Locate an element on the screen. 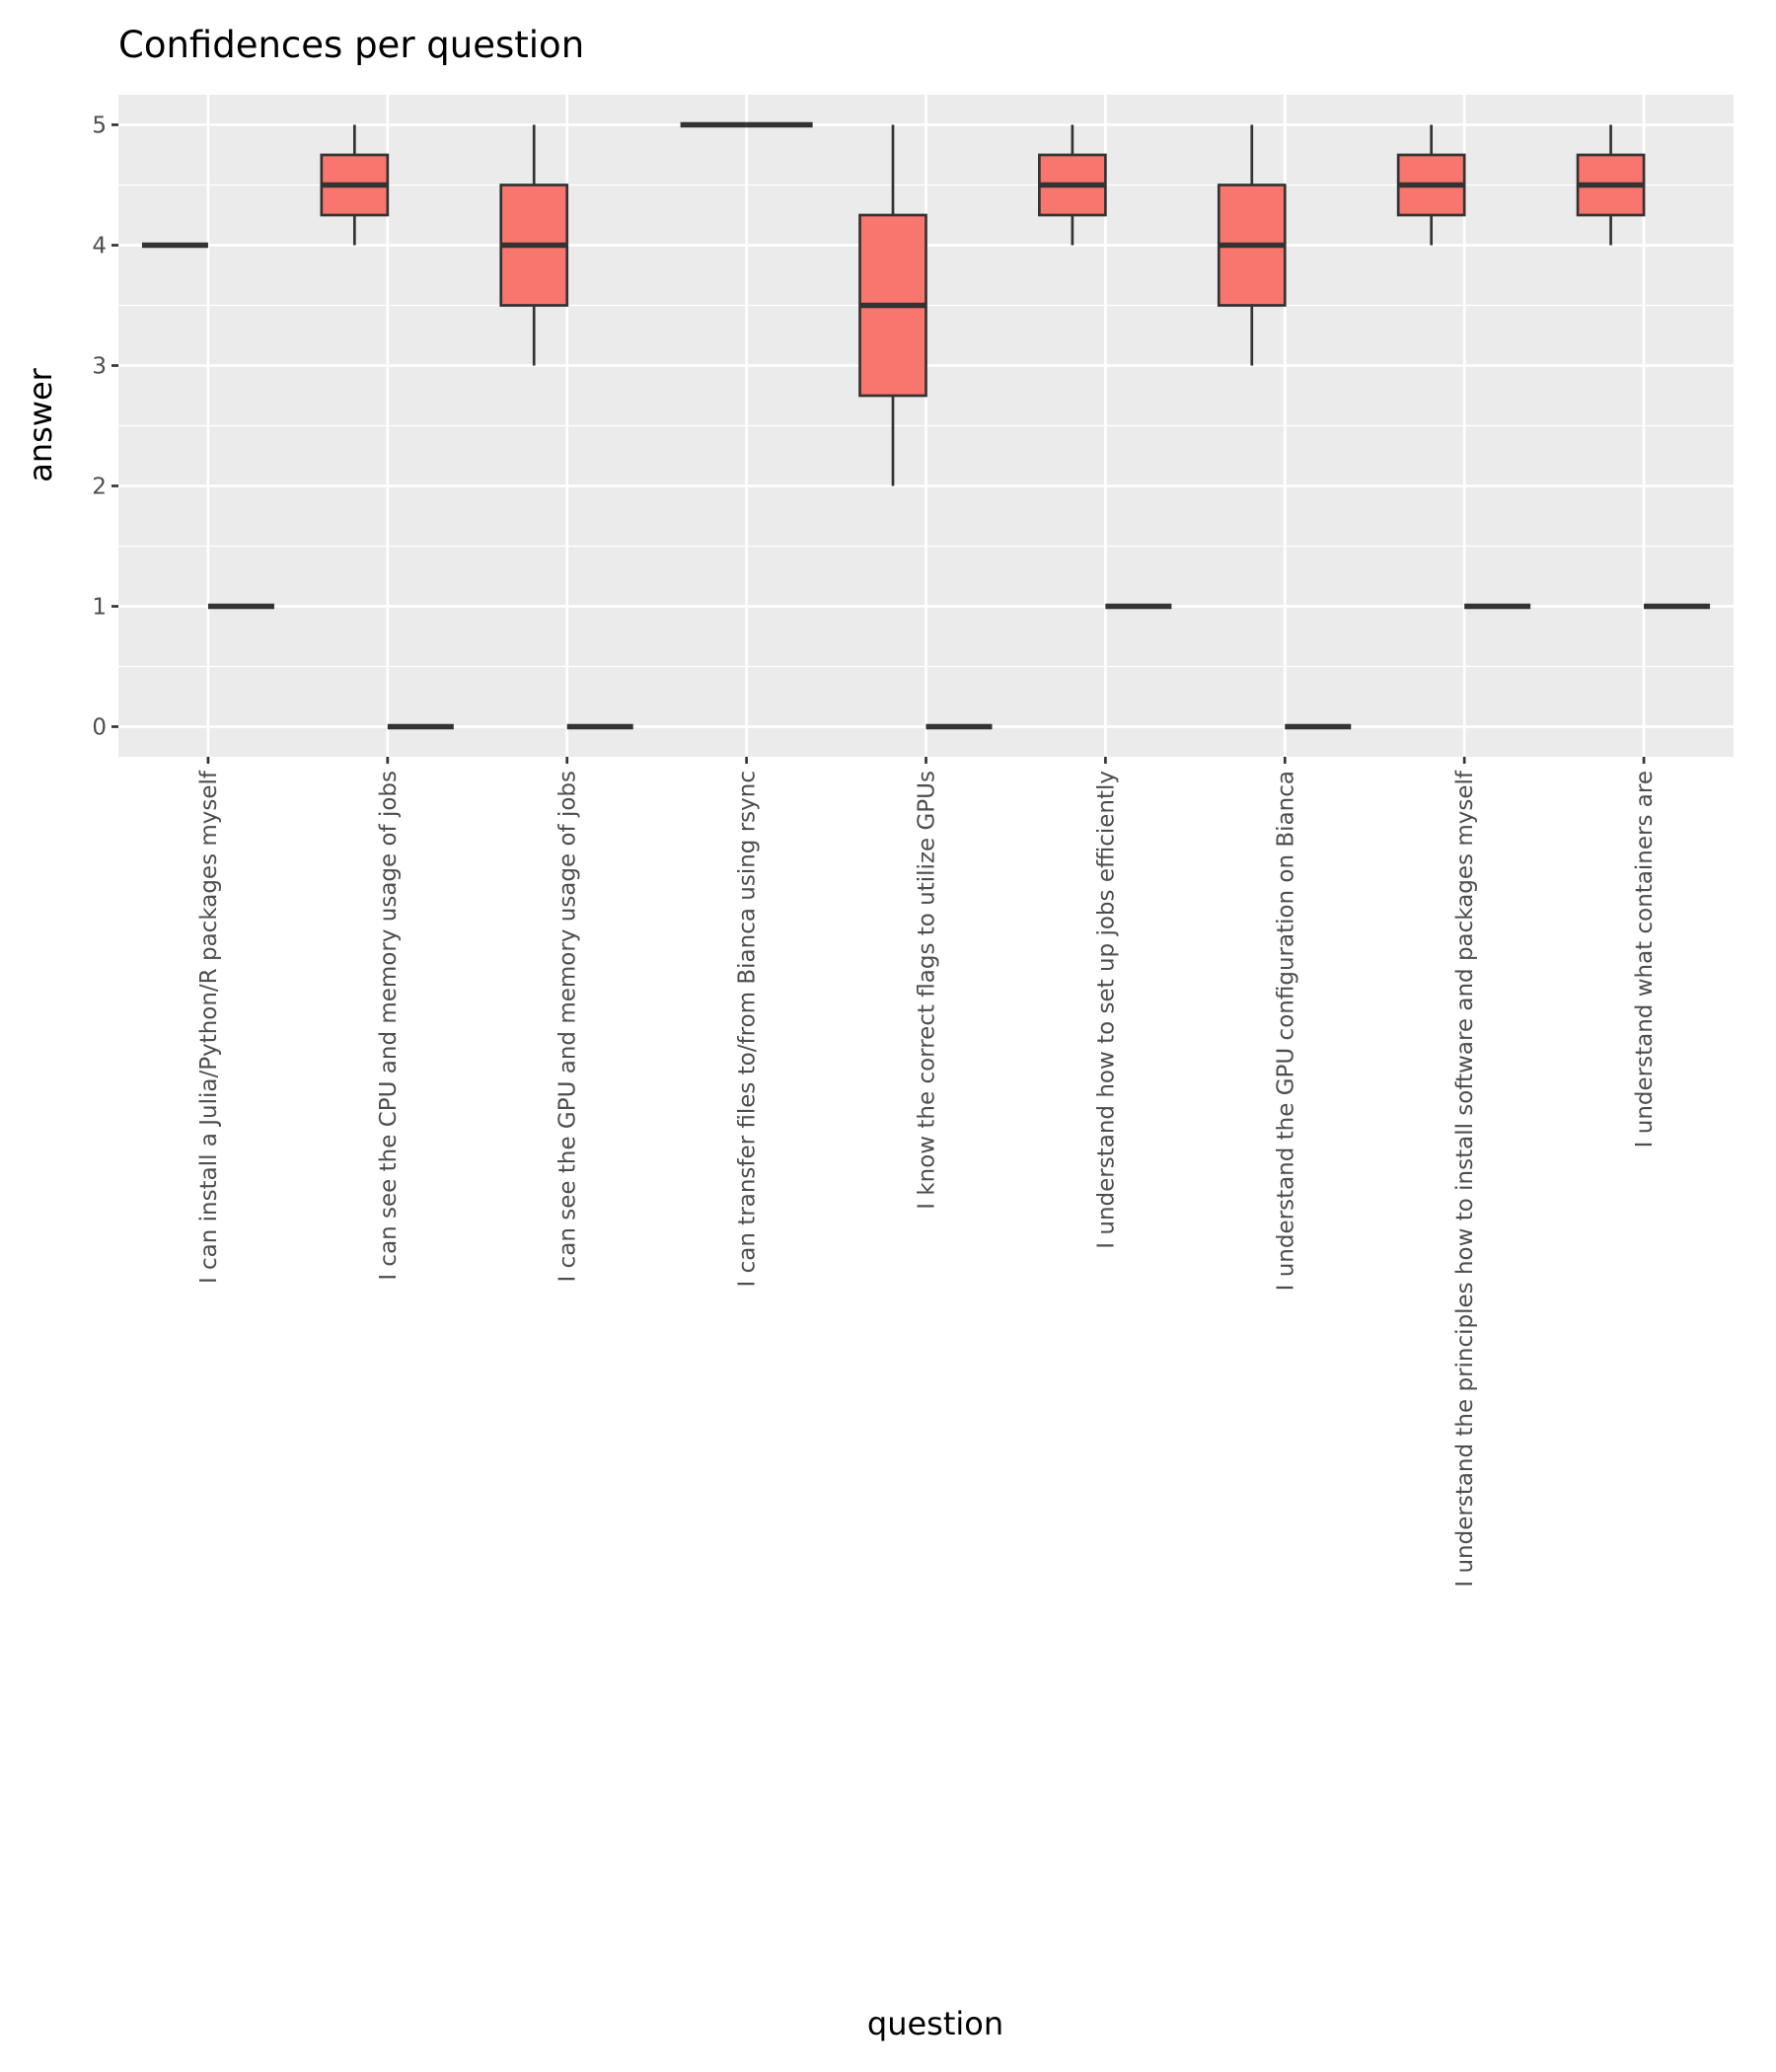 The image size is (1776, 2072). y-axis-title: answer is located at coordinates (40, 424).